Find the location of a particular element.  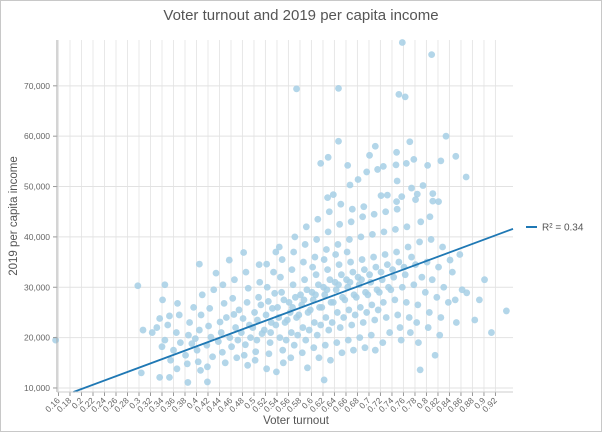

legend: R² = 0.34 is located at coordinates (555, 228).